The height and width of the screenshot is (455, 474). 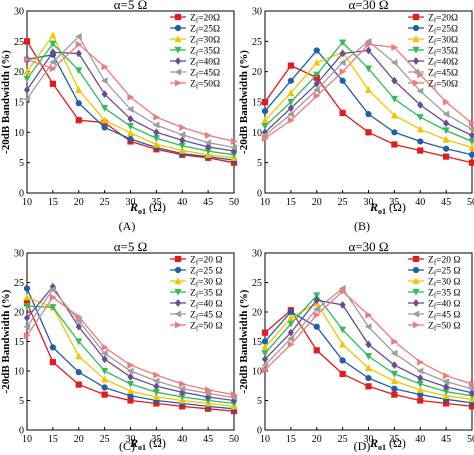 What do you see at coordinates (444, 283) in the screenshot?
I see `legend-label: Zf=30 Ω` at bounding box center [444, 283].